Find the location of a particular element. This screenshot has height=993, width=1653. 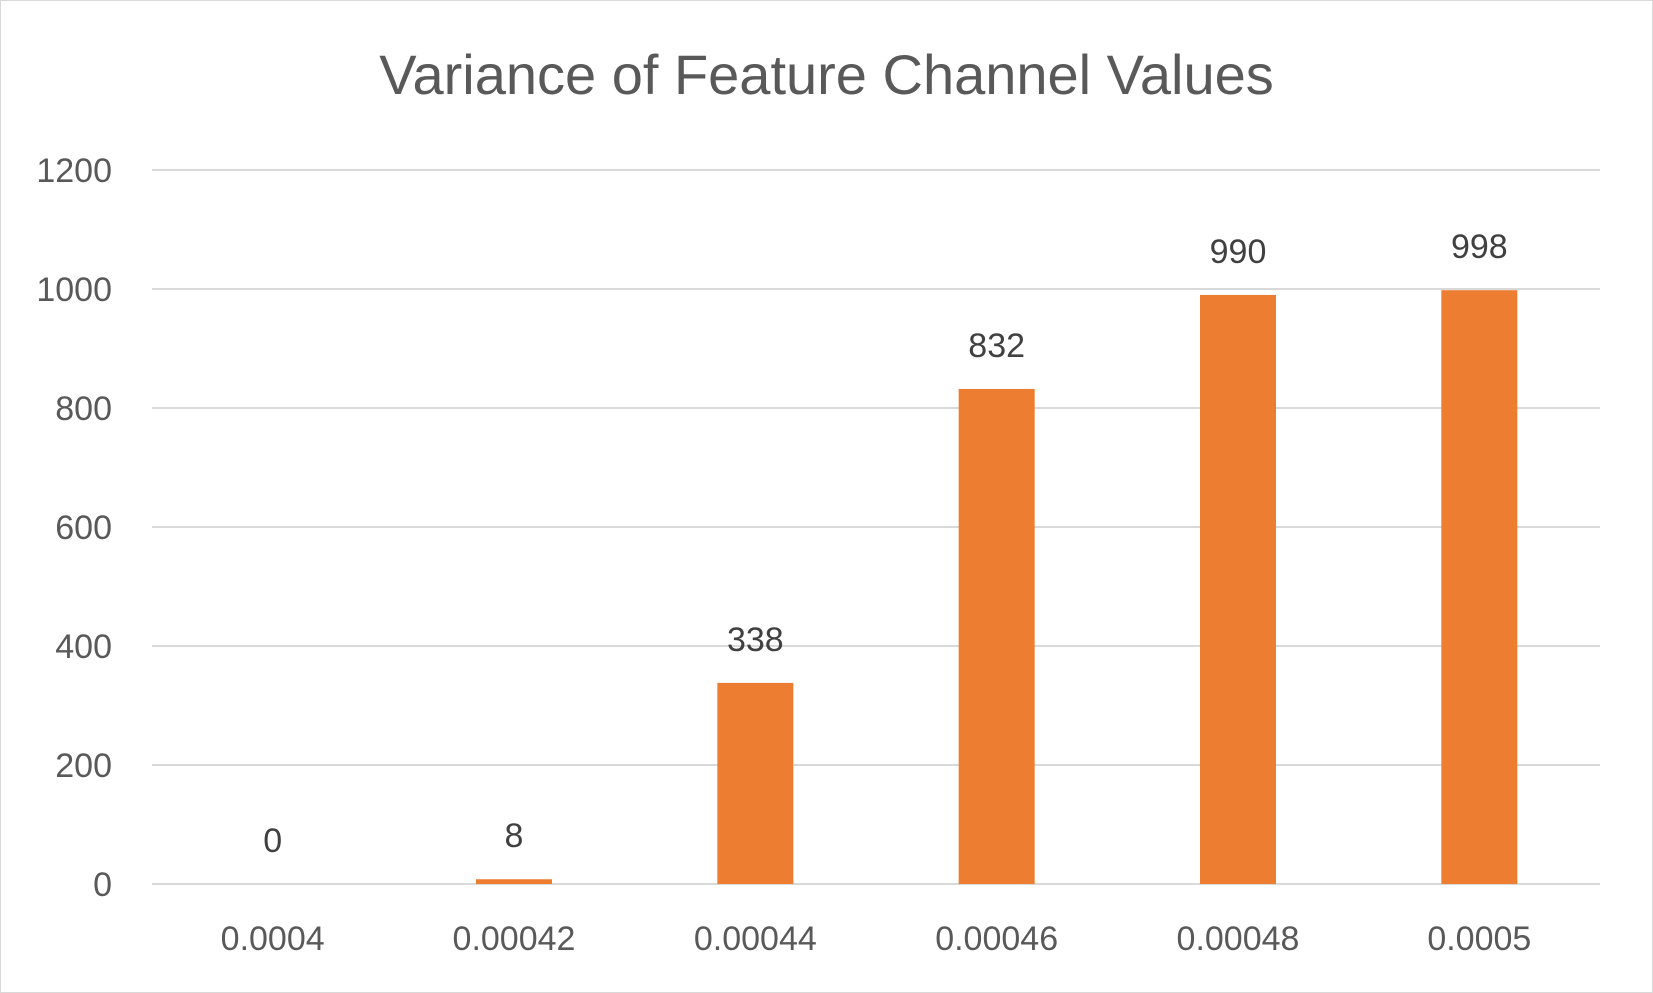

y-tick-label: 800 is located at coordinates (83, 409).